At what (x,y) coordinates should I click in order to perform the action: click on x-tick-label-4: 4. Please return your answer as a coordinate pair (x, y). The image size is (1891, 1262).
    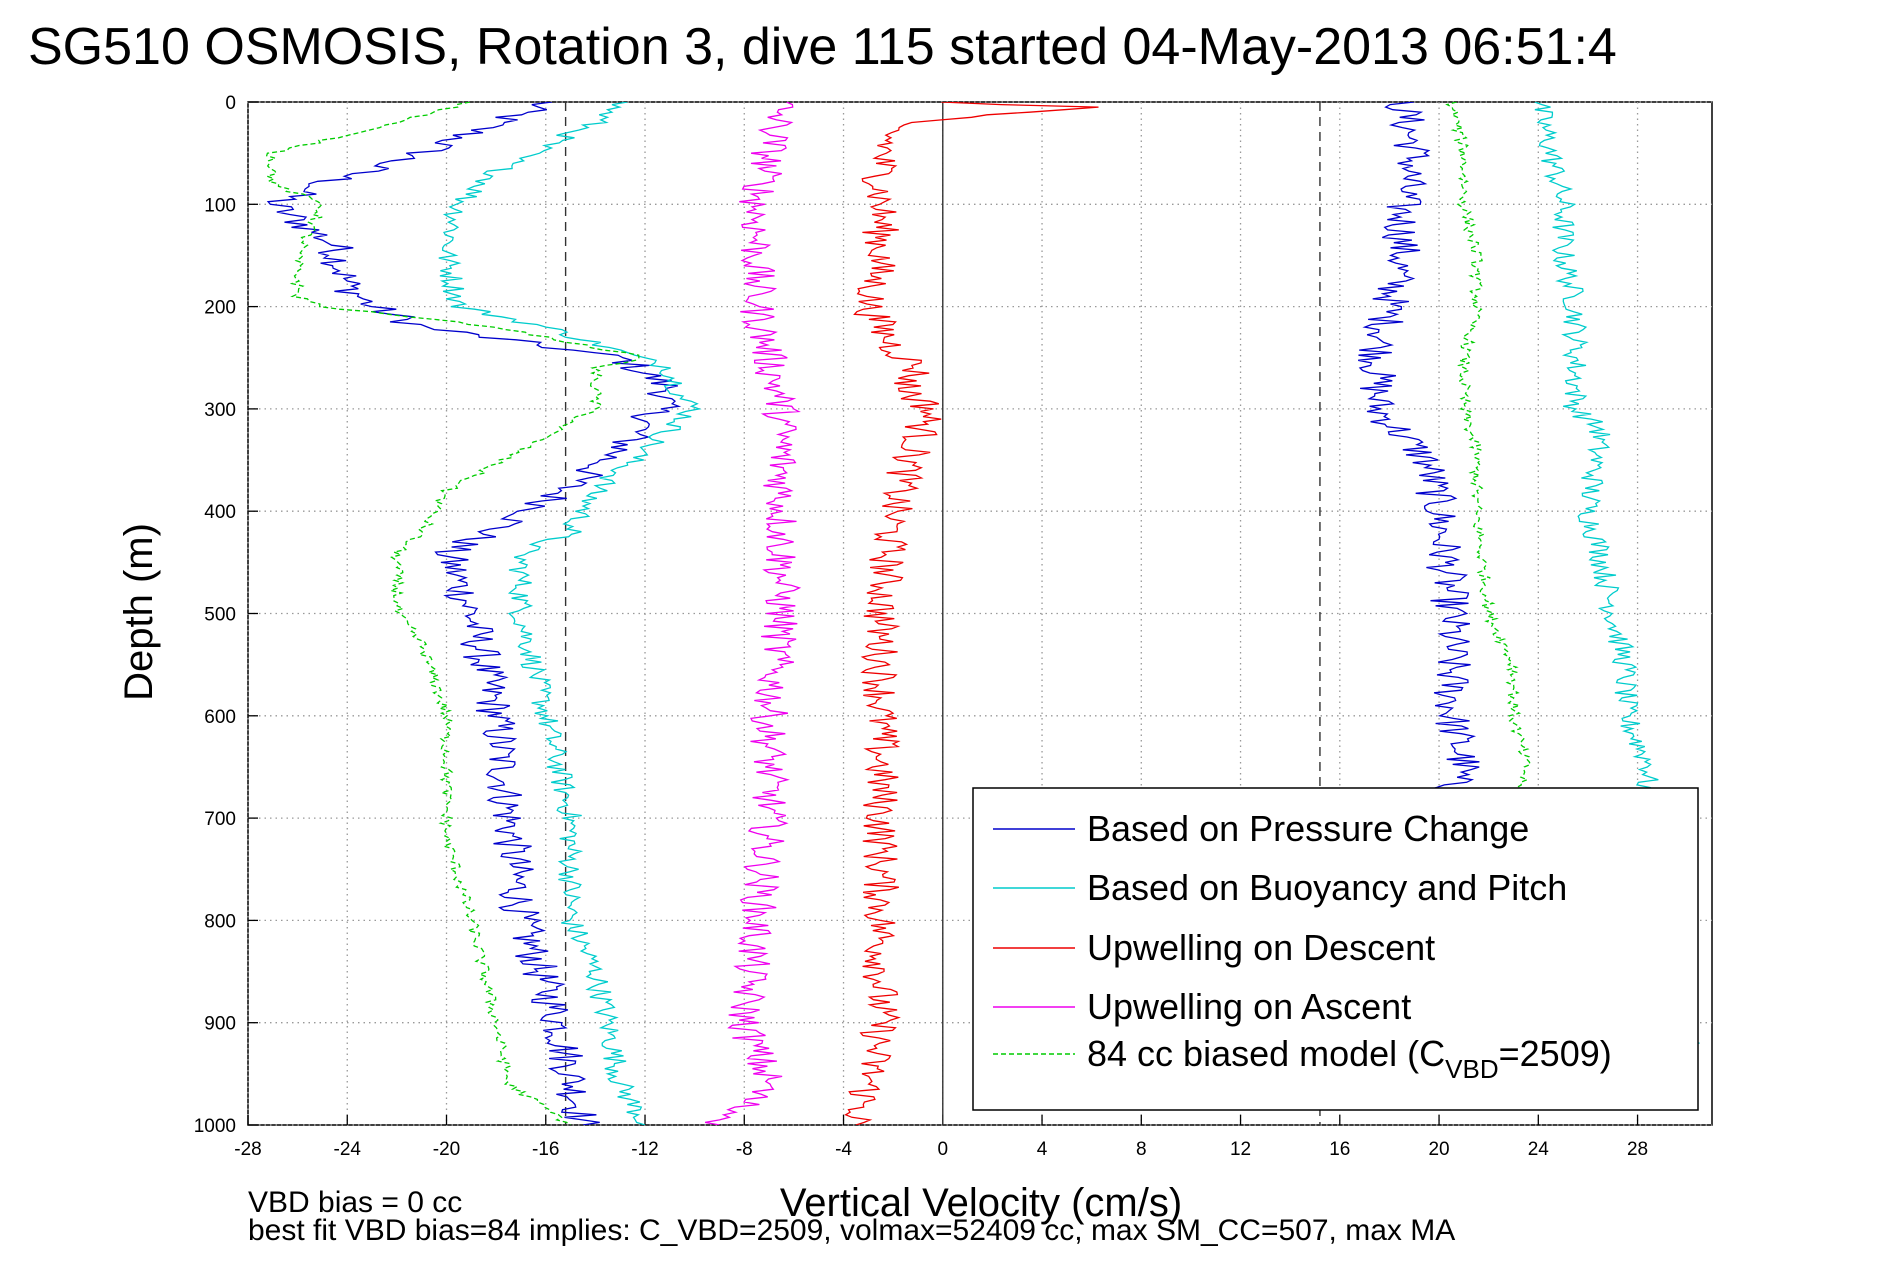
    Looking at the image, I should click on (1042, 1149).